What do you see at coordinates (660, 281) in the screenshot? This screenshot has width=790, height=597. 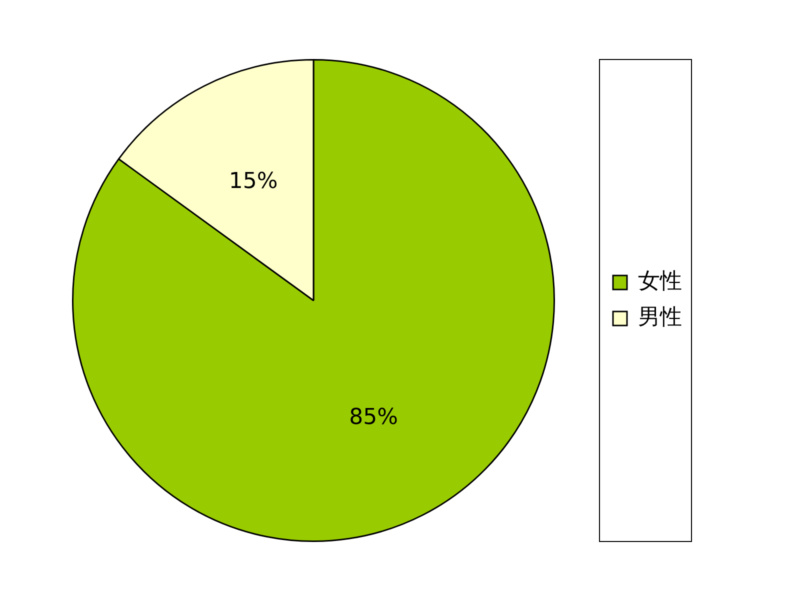 I see `legend-label: 女性` at bounding box center [660, 281].